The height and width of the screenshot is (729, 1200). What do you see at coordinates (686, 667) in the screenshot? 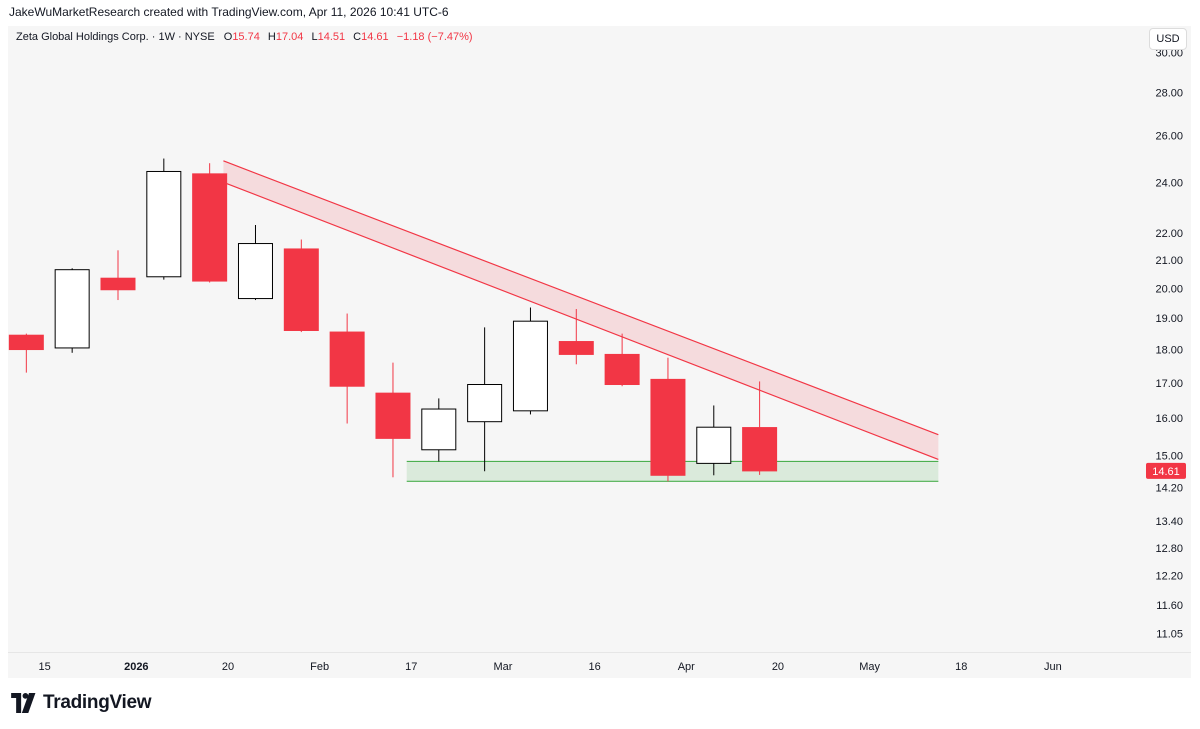
I see `x-tick-label: Apr` at bounding box center [686, 667].